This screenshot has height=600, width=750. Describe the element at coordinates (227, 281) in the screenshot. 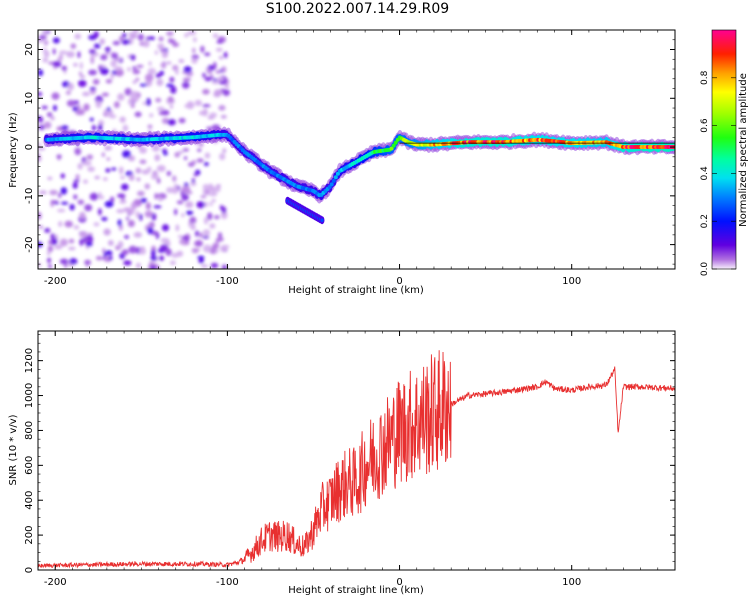

I see `x-tick-label: -100` at that location.